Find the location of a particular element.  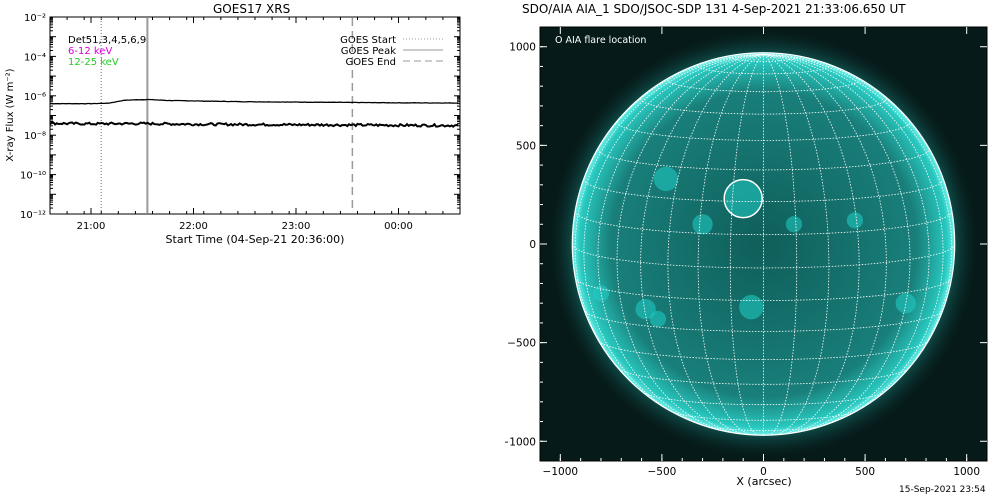

goes-legend-right-entry: GOES Start is located at coordinates (368, 40).